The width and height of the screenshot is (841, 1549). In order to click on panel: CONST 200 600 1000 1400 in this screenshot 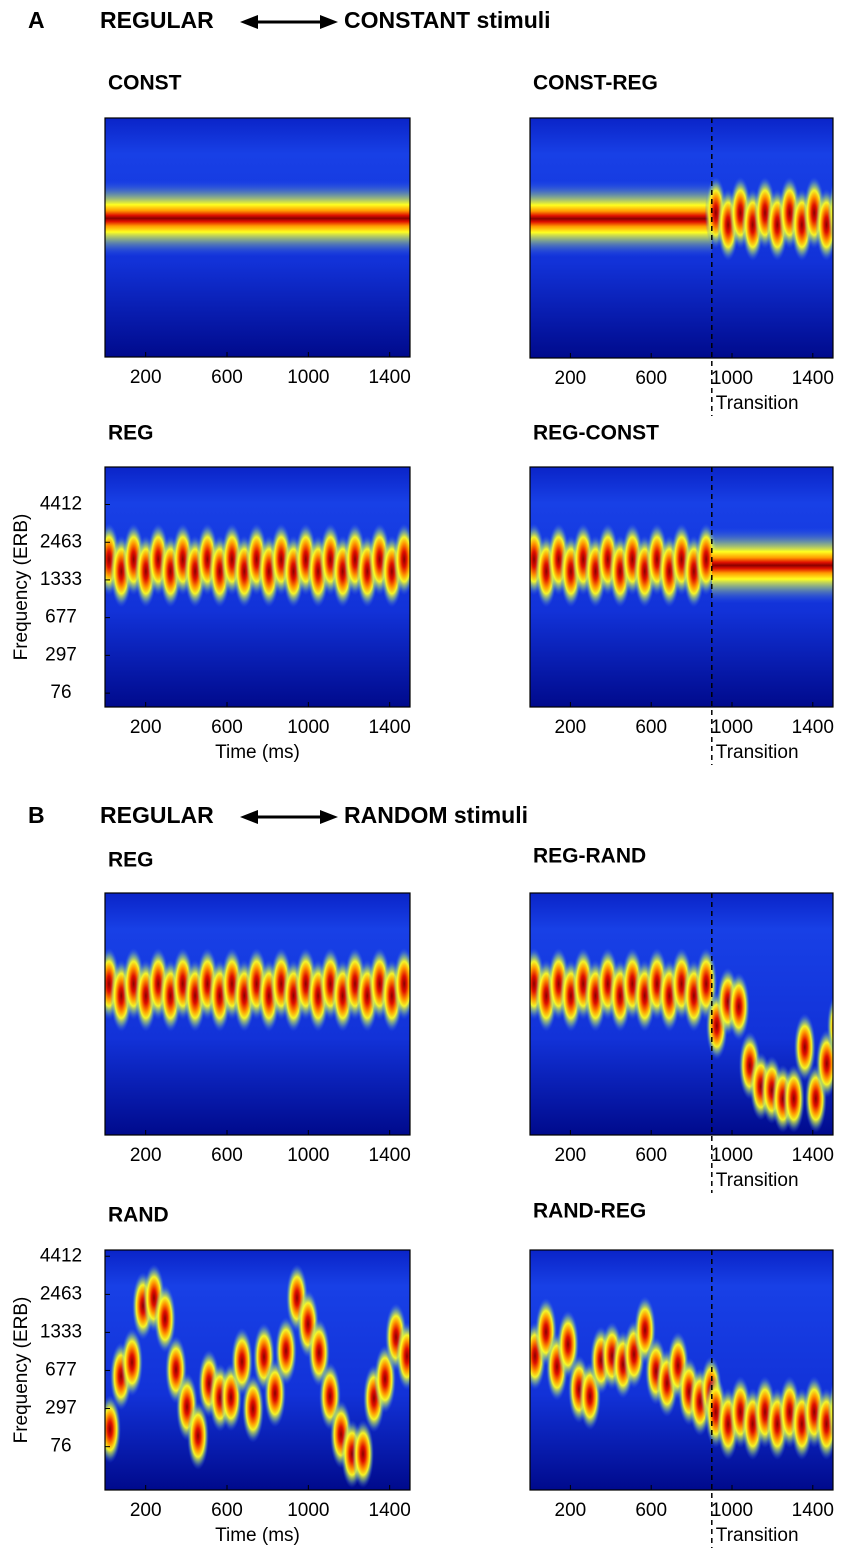, I will do `click(257, 230)`.